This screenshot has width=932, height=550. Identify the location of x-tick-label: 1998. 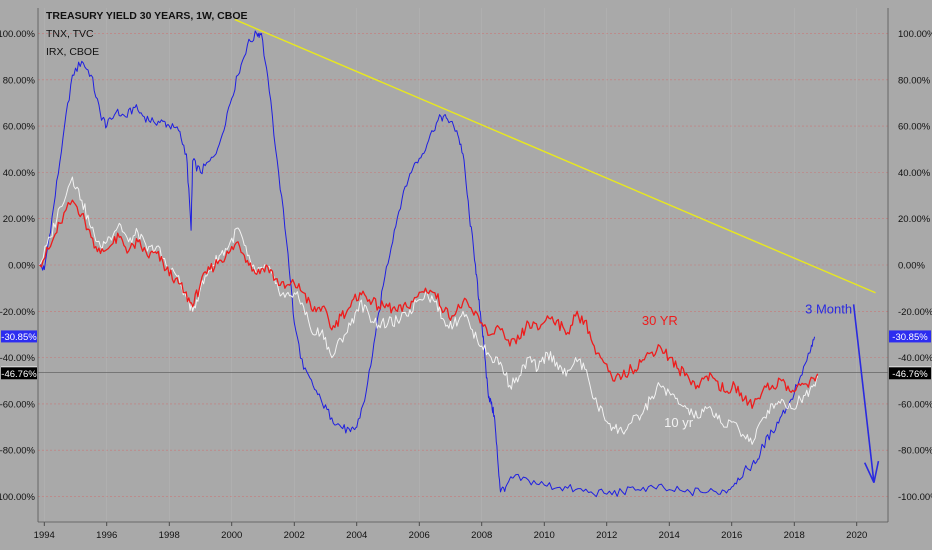
(169, 535).